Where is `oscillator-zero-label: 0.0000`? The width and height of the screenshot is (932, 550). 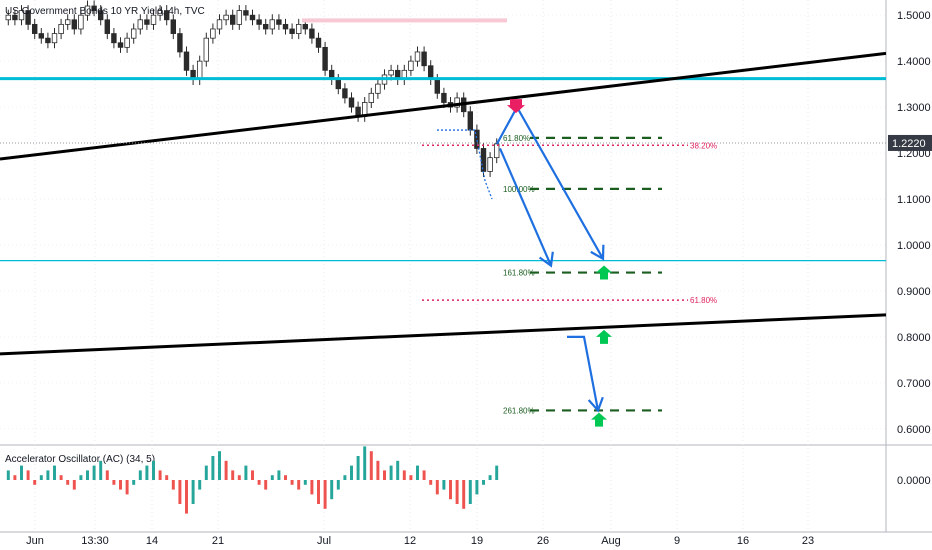
oscillator-zero-label: 0.0000 is located at coordinates (914, 481).